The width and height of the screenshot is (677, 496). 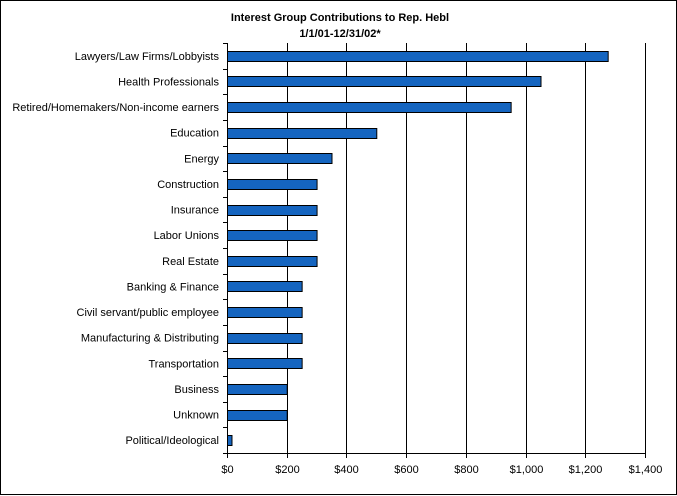 I want to click on category-label: Transportation, so click(x=183, y=364).